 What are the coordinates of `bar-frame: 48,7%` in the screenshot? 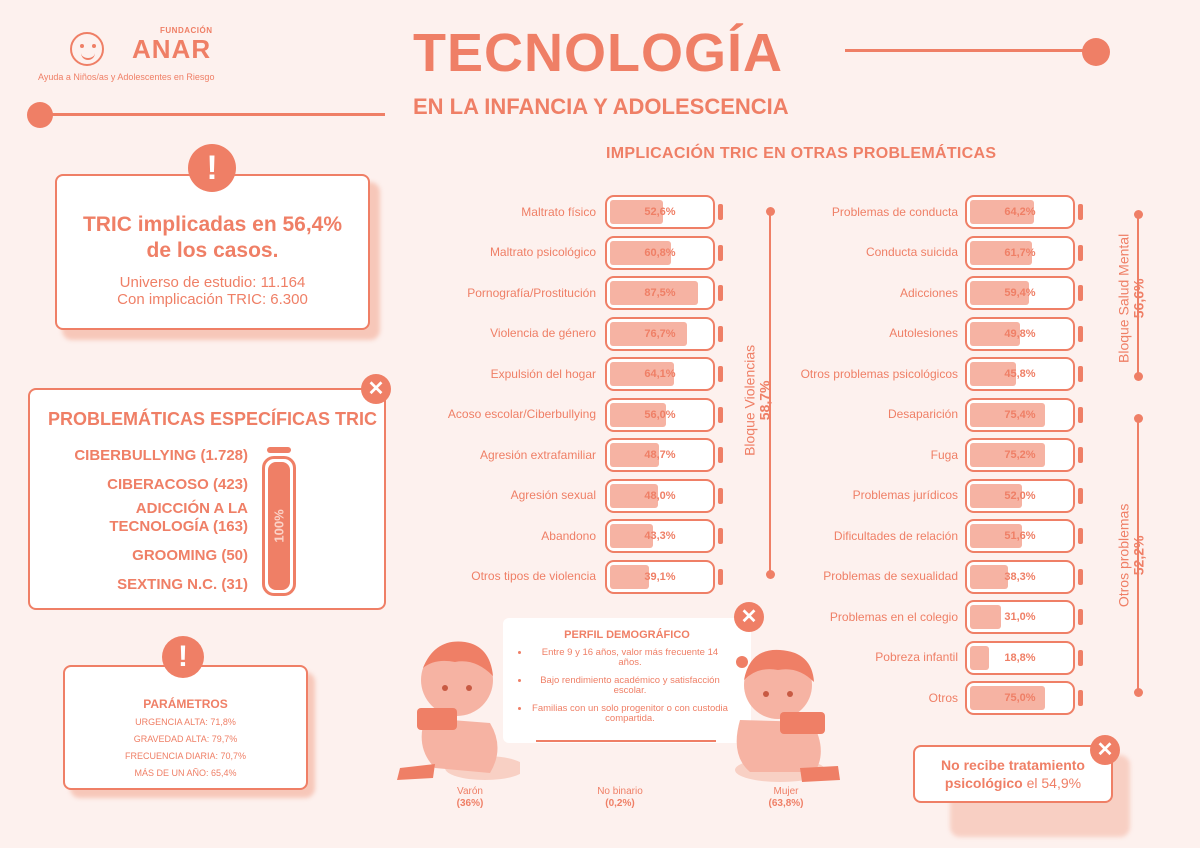 It's located at (660, 455).